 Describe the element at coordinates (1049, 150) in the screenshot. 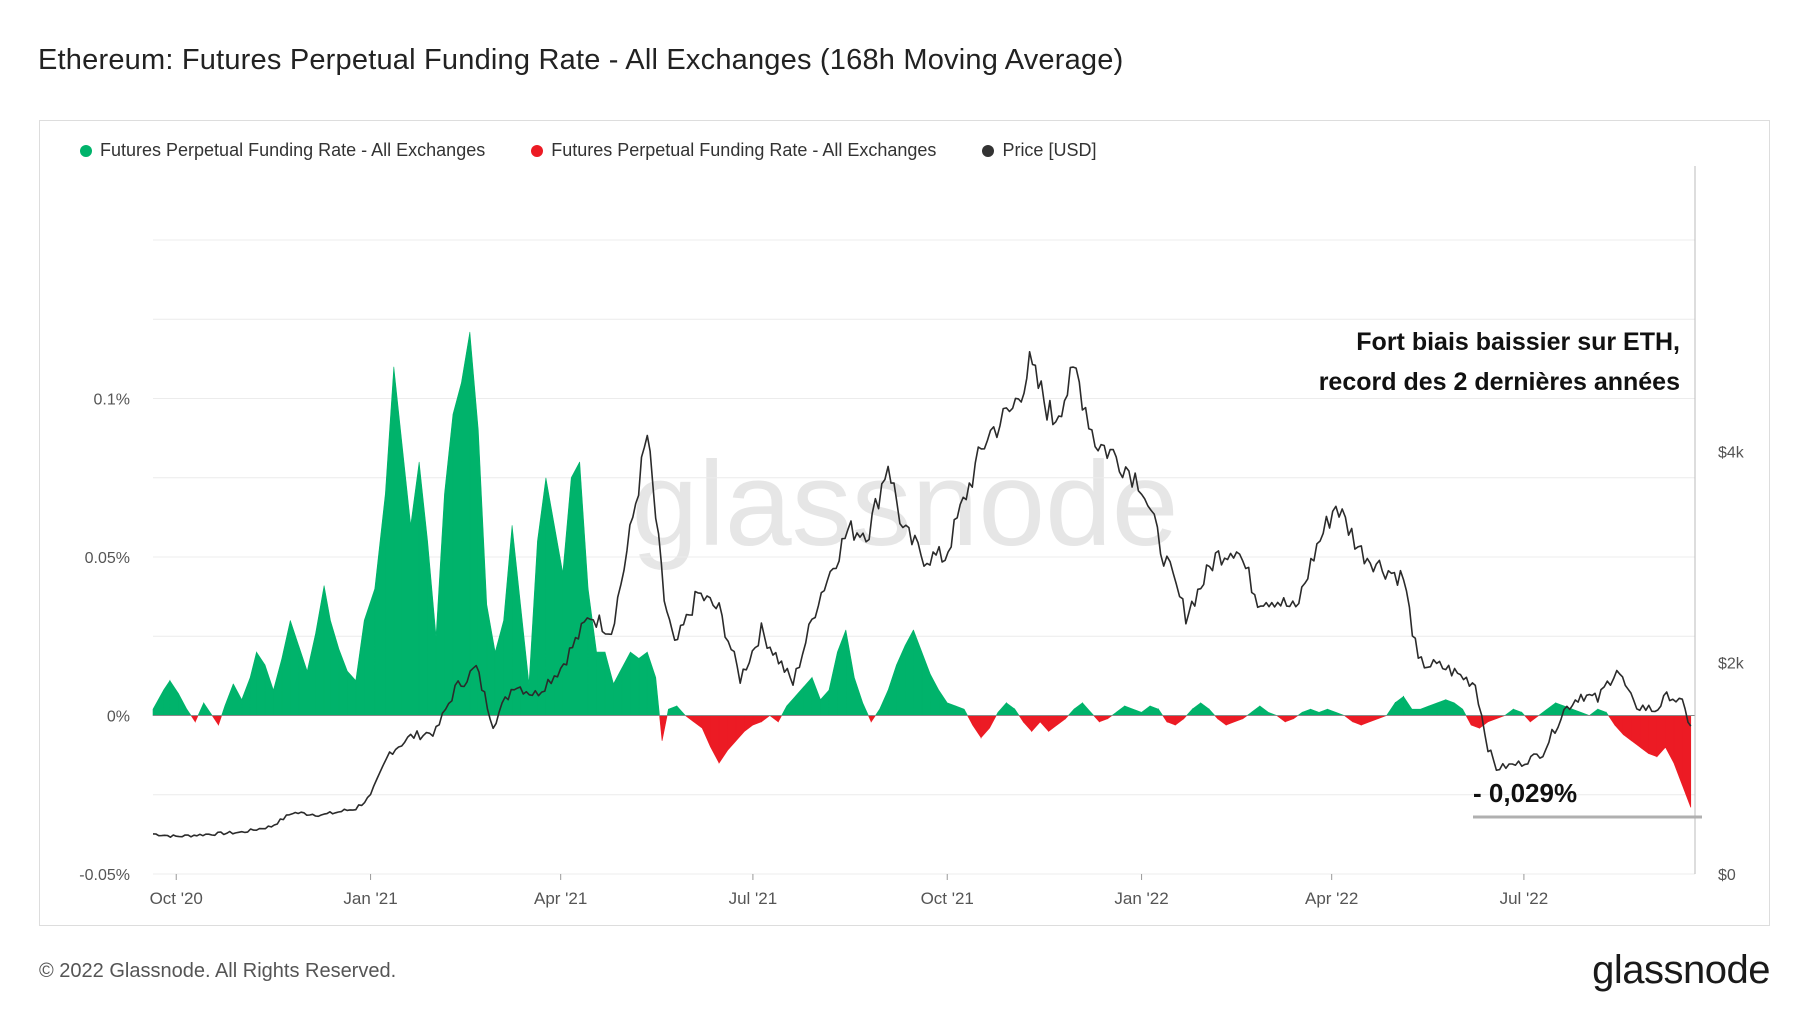

I see `legend-label: Price [USD]` at that location.